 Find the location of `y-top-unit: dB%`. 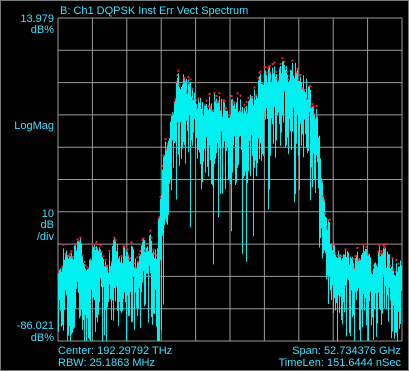

y-top-unit: dB% is located at coordinates (42, 30).